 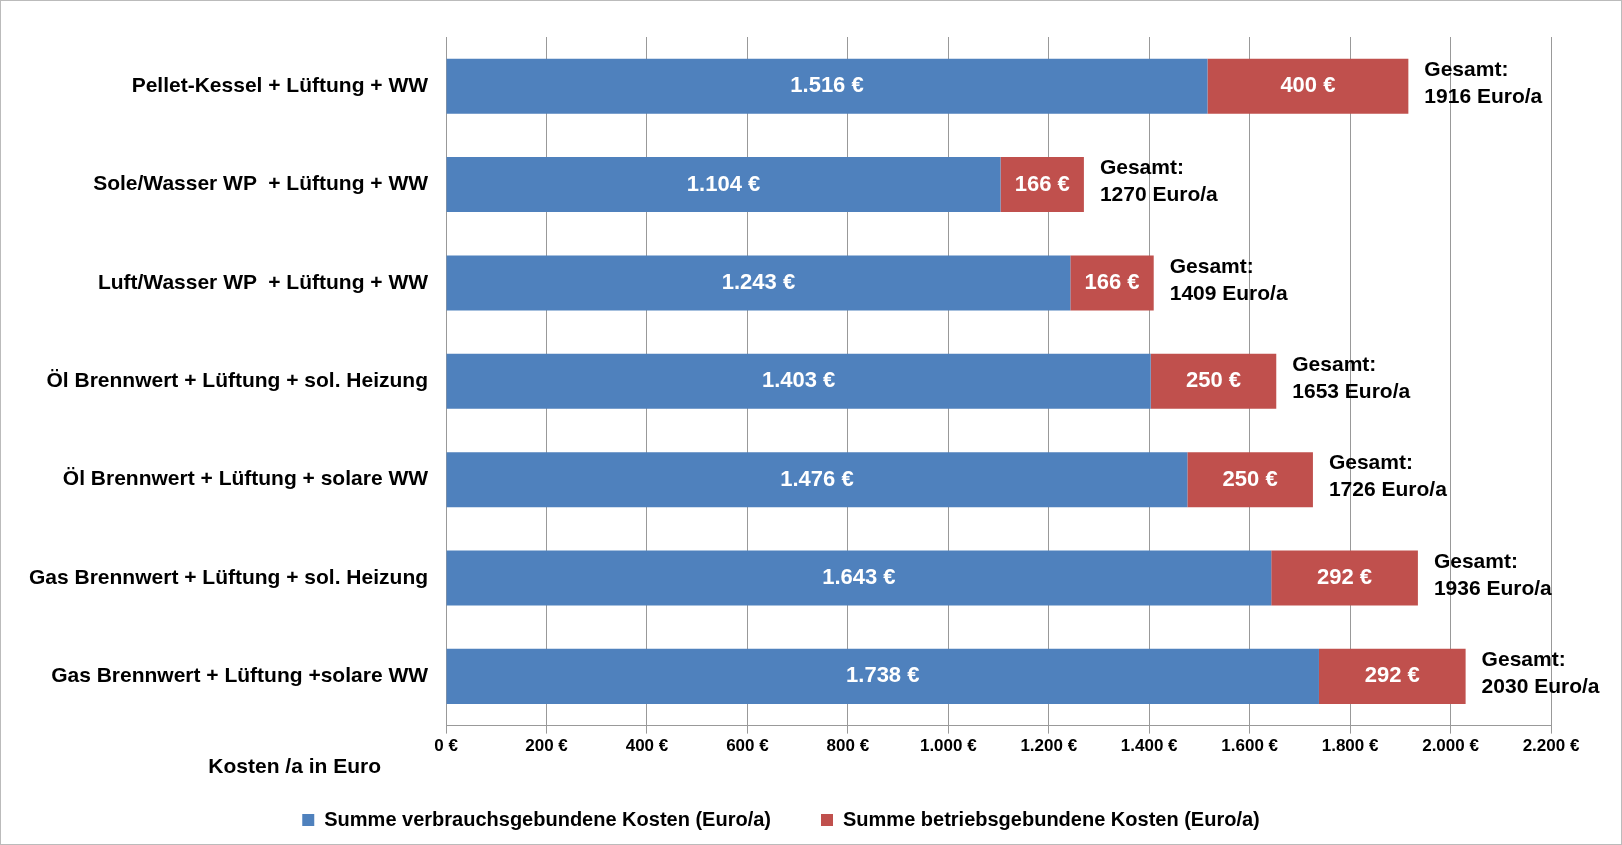 What do you see at coordinates (280, 84) in the screenshot?
I see `y-tick-label: Pellet-Kessel + Lüftung + WW` at bounding box center [280, 84].